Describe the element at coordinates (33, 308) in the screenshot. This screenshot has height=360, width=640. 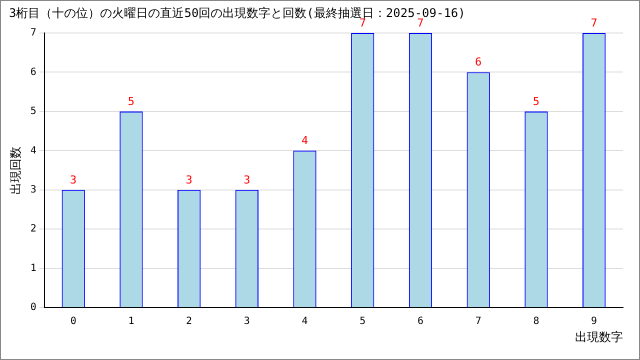
I see `y-tick-label: 0` at that location.